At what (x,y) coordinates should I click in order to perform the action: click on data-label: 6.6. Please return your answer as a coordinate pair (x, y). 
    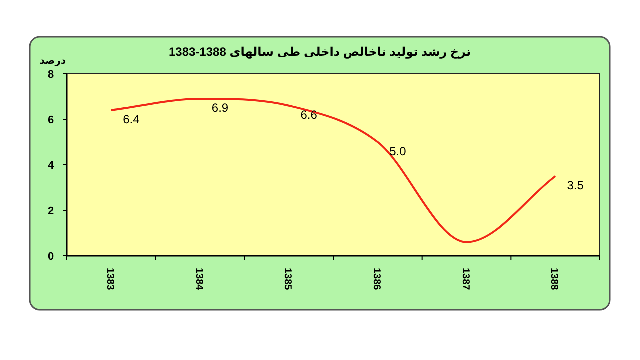
    Looking at the image, I should click on (309, 115).